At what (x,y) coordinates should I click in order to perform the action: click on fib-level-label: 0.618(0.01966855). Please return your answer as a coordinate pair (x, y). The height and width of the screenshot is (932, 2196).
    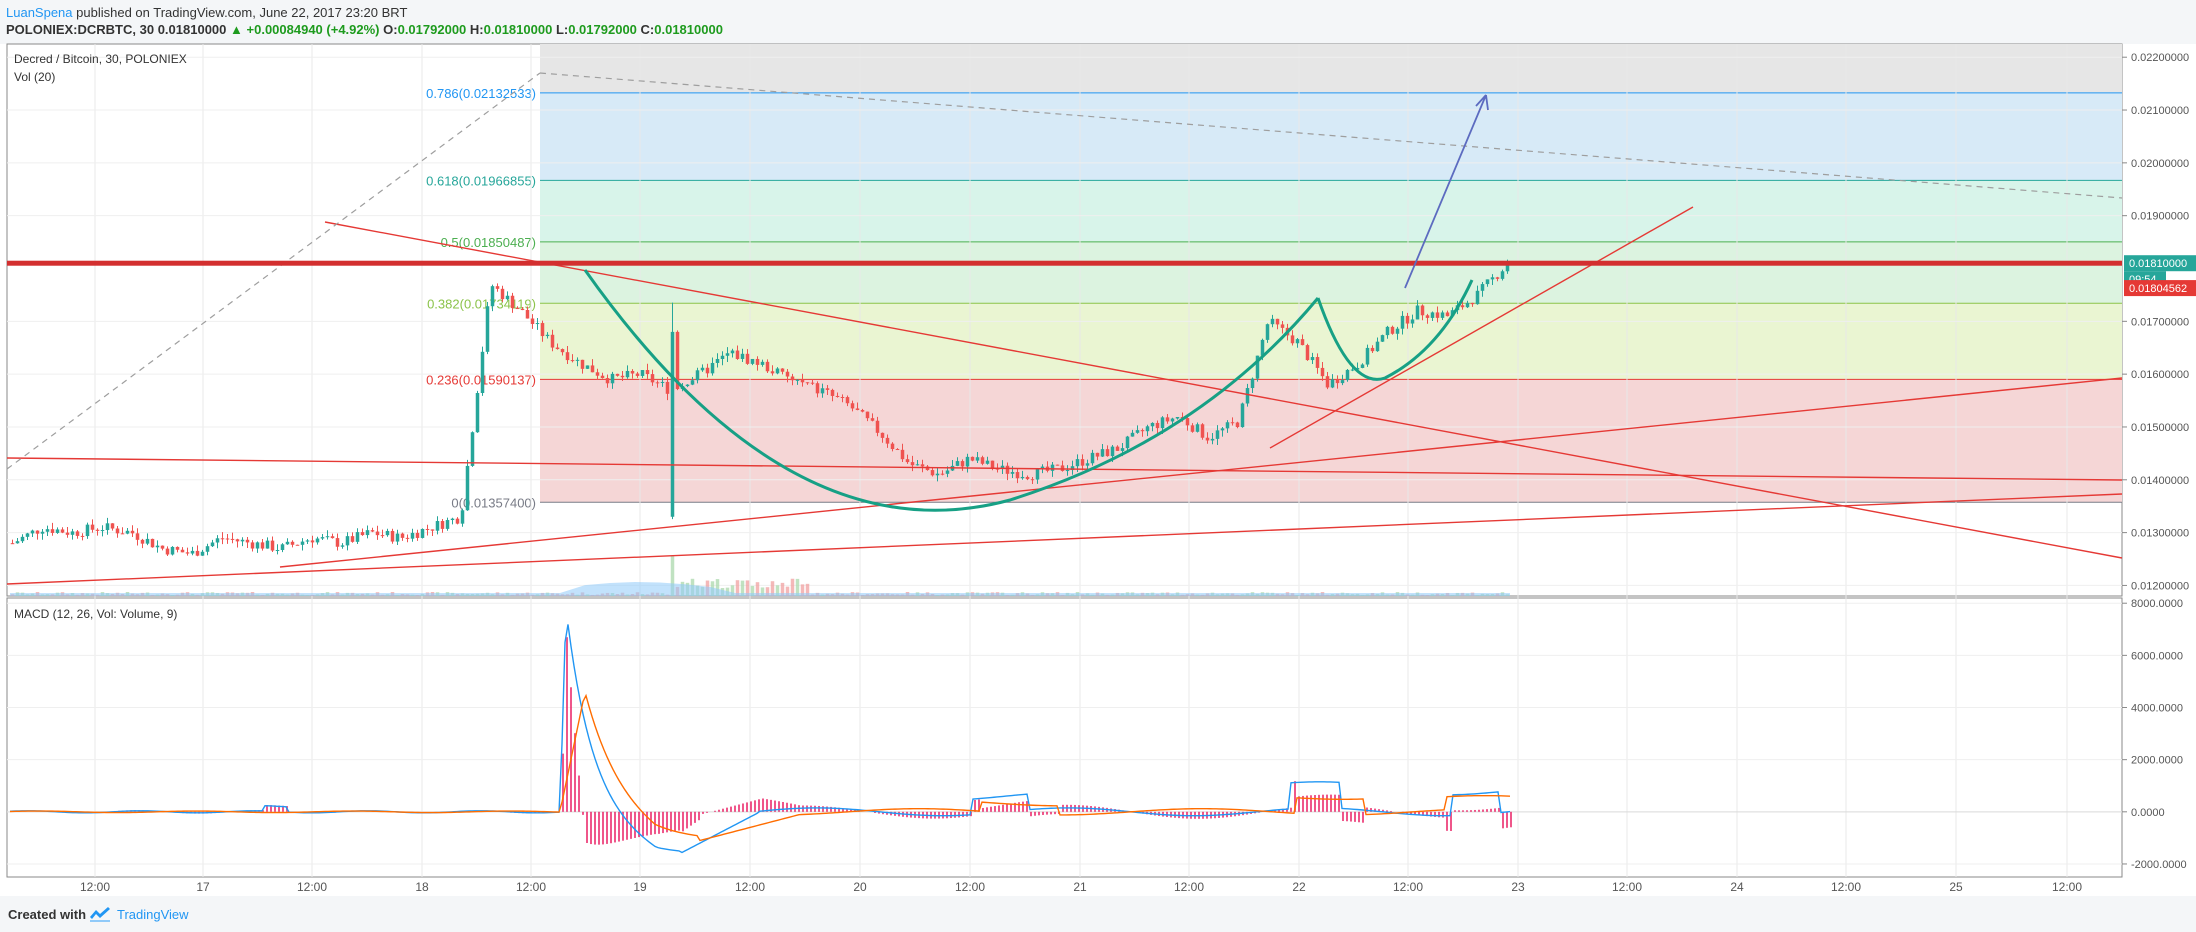
    Looking at the image, I should click on (481, 180).